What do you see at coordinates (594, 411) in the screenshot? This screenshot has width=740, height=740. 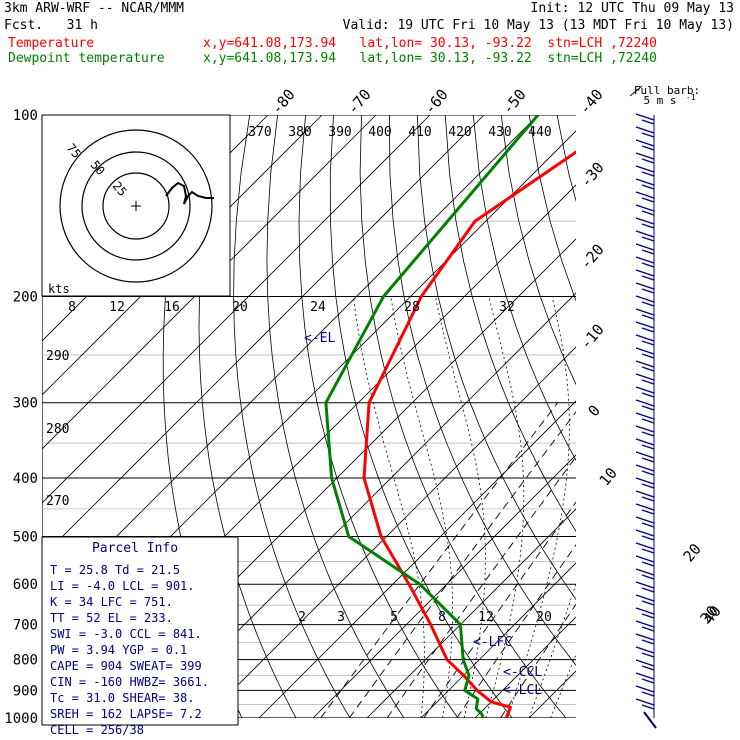 I see `isotherm-right-label: 0` at bounding box center [594, 411].